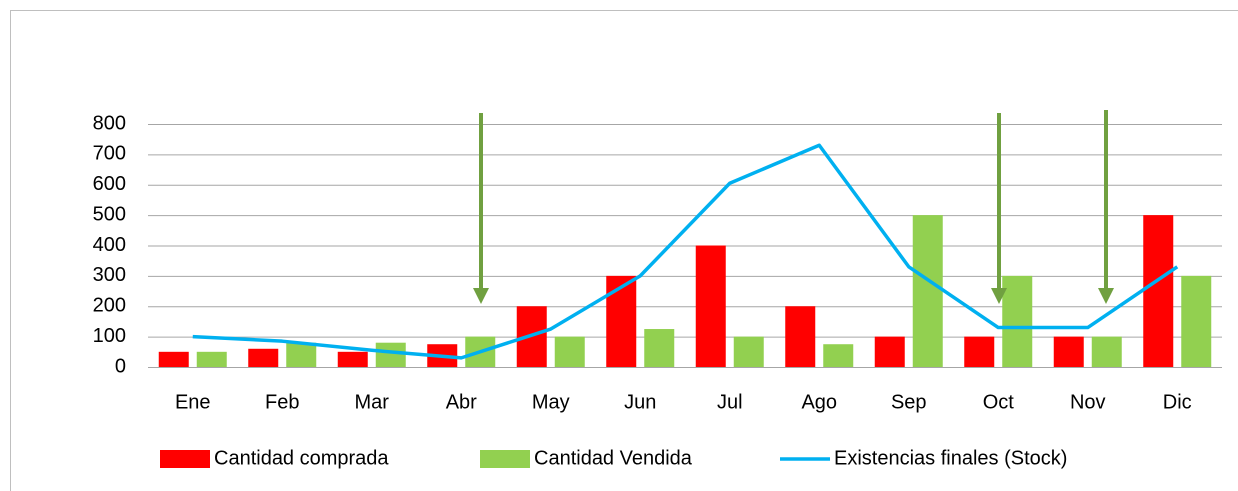  What do you see at coordinates (950, 458) in the screenshot?
I see `legend-label: Existencias finales (Stock)` at bounding box center [950, 458].